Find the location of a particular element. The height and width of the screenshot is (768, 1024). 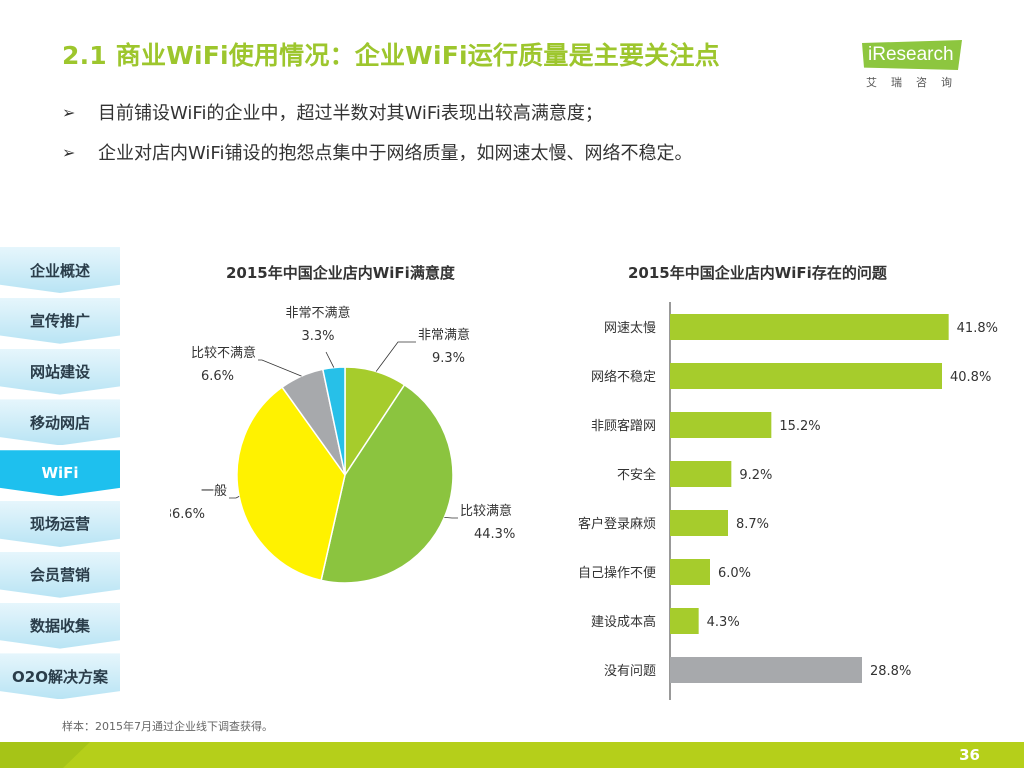

pie-category-label: 非常不满意 is located at coordinates (317, 313).